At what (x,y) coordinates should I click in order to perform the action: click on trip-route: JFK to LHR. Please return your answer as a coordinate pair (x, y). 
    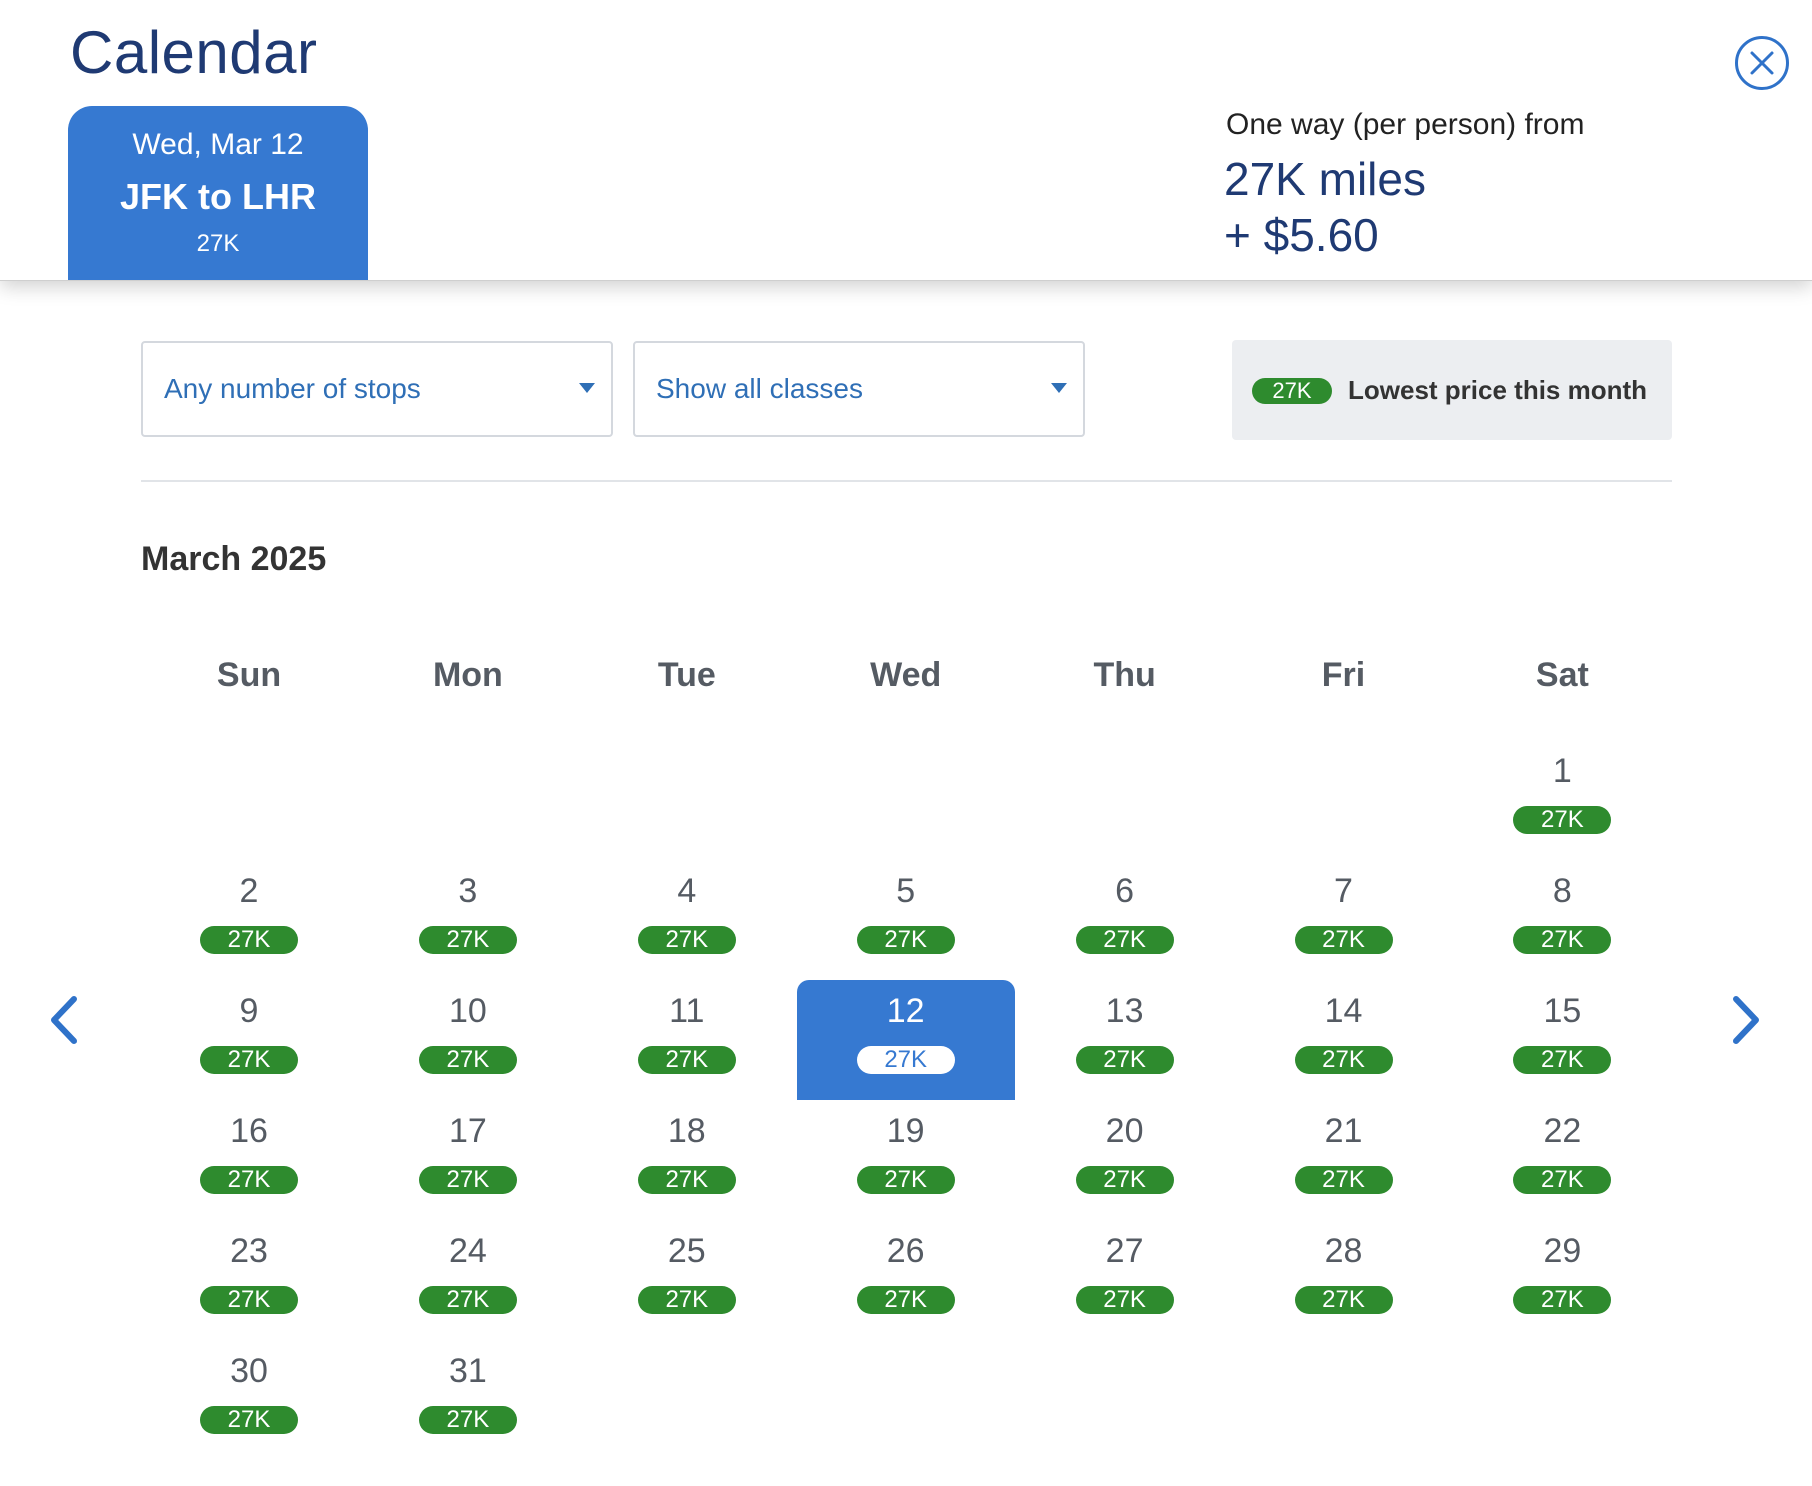
    Looking at the image, I should click on (218, 196).